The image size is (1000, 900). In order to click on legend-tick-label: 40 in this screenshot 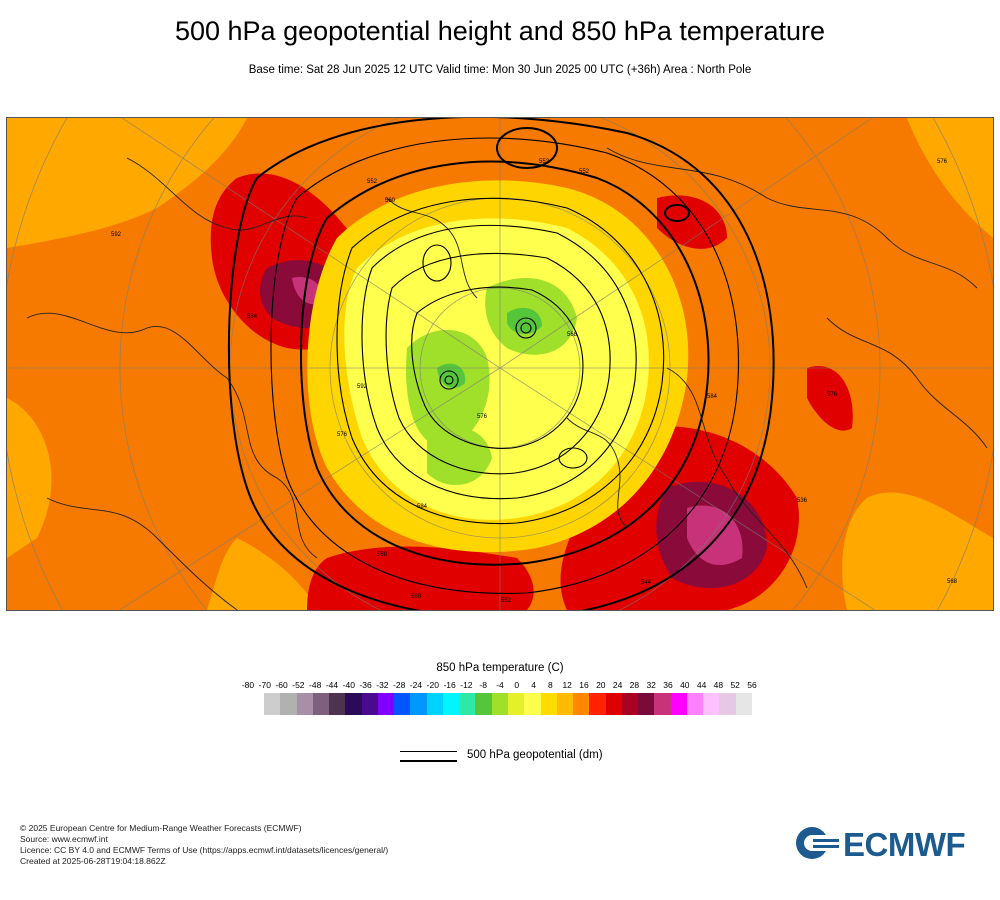, I will do `click(685, 685)`.